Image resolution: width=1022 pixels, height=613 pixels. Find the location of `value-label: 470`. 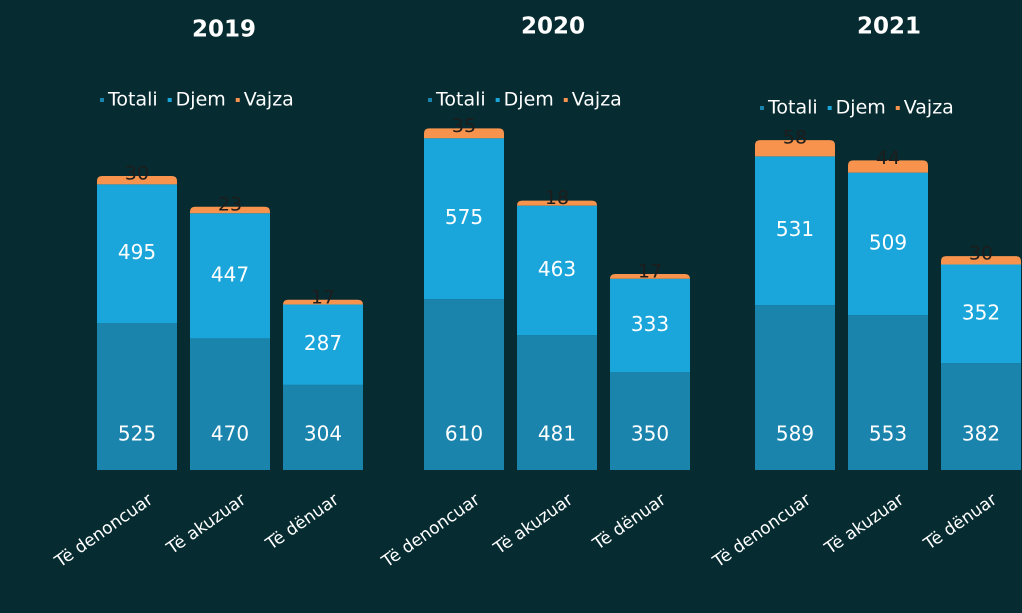

value-label: 470 is located at coordinates (230, 434).